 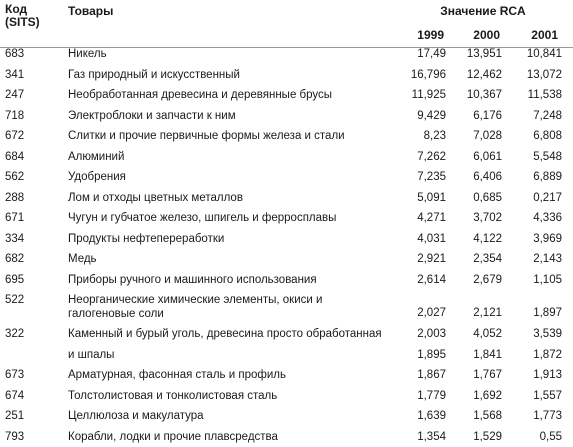 What do you see at coordinates (431, 177) in the screenshot?
I see `rca-1999-cell: 7,235` at bounding box center [431, 177].